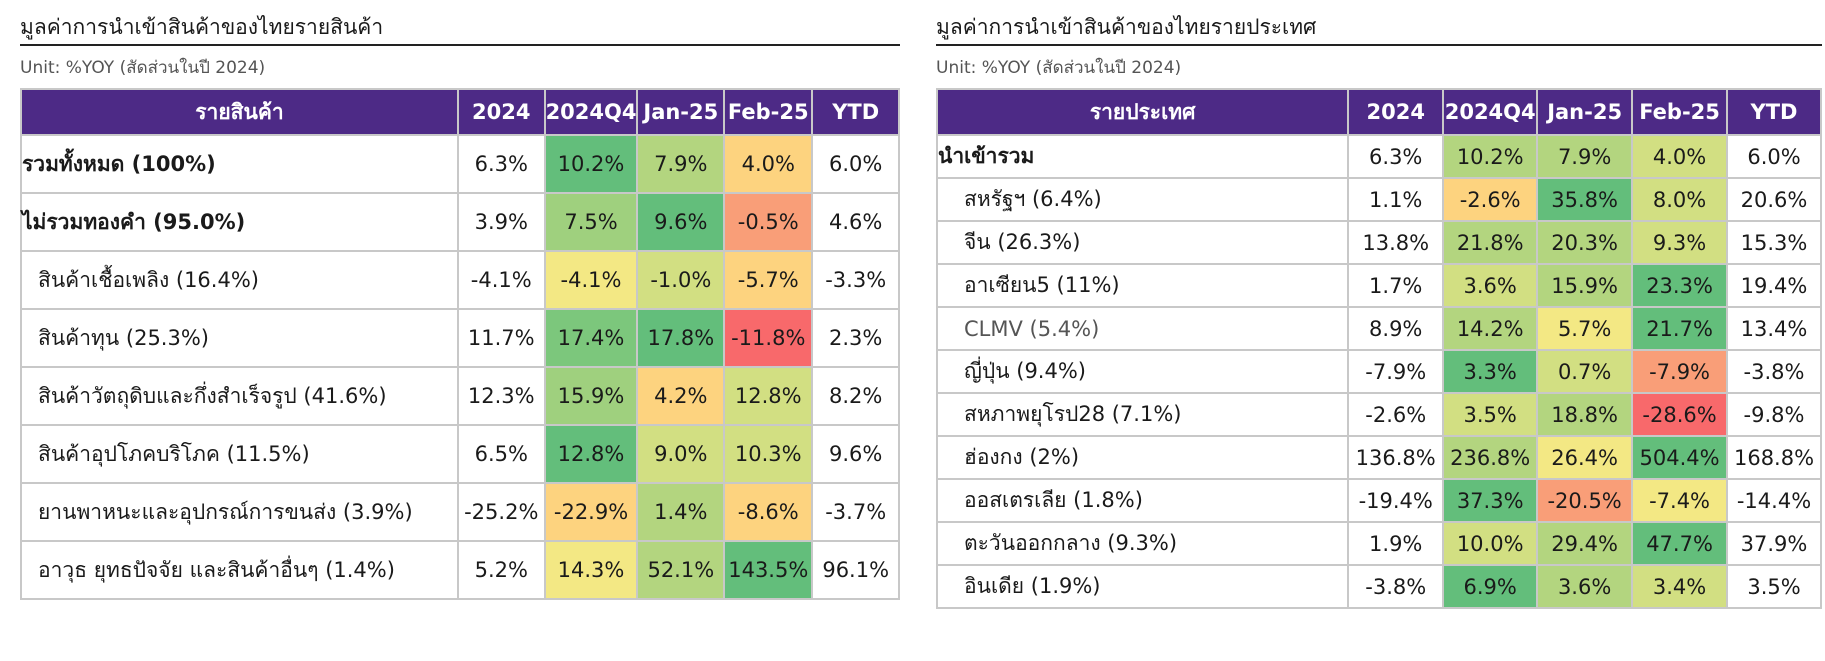  What do you see at coordinates (460, 27) in the screenshot?
I see `product-panel-title: มูลค่าการนำเข้าสินค้าของไทยรายสินค้า` at bounding box center [460, 27].